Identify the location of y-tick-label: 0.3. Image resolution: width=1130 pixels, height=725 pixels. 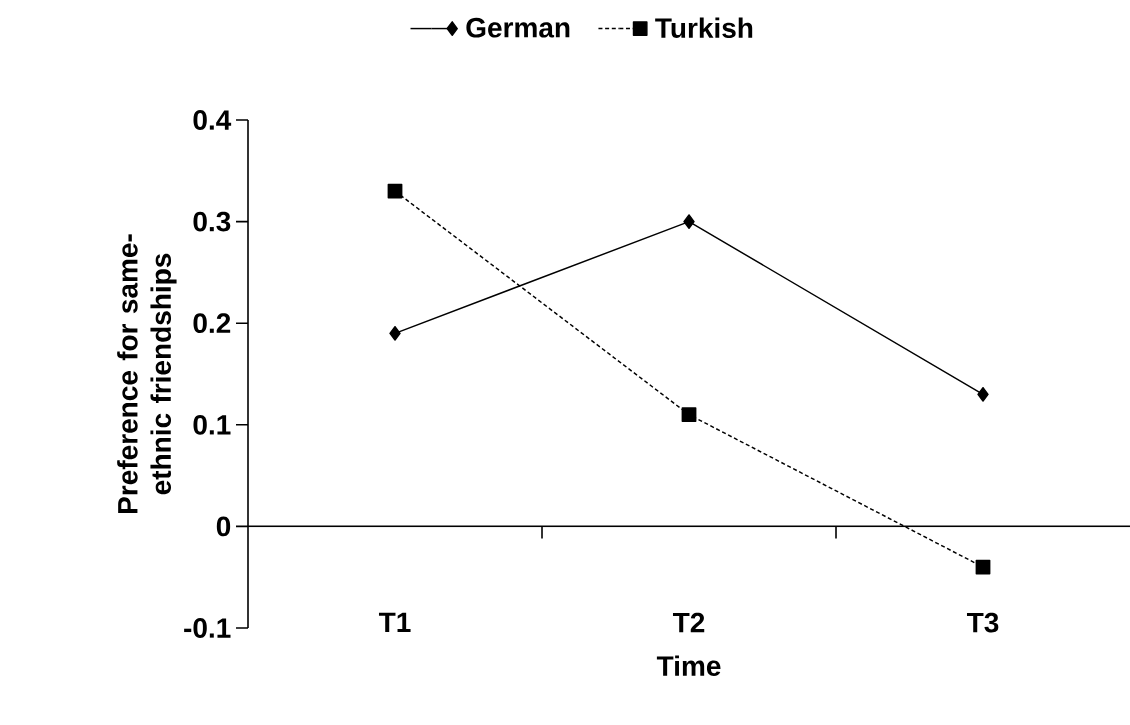
(212, 221).